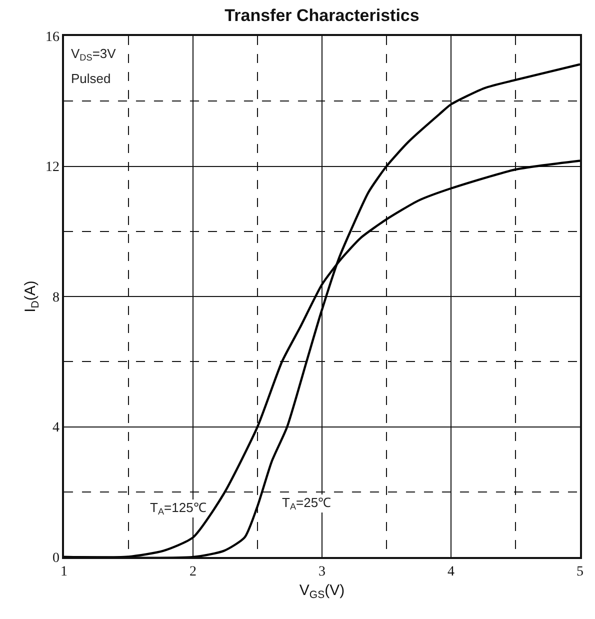  Describe the element at coordinates (322, 16) in the screenshot. I see `chart-title: Transfer Characteristics` at that location.